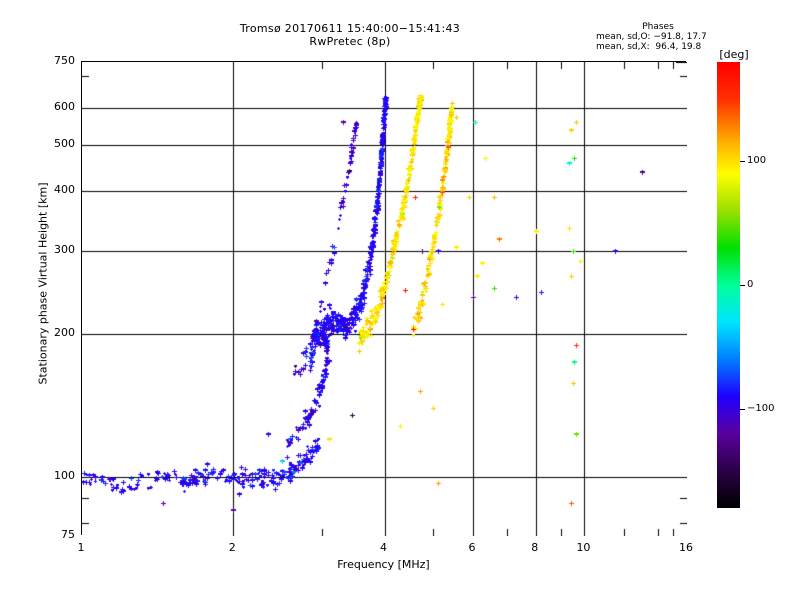 This screenshot has width=800, height=600. I want to click on y-tick-label-500: 500, so click(64, 144).